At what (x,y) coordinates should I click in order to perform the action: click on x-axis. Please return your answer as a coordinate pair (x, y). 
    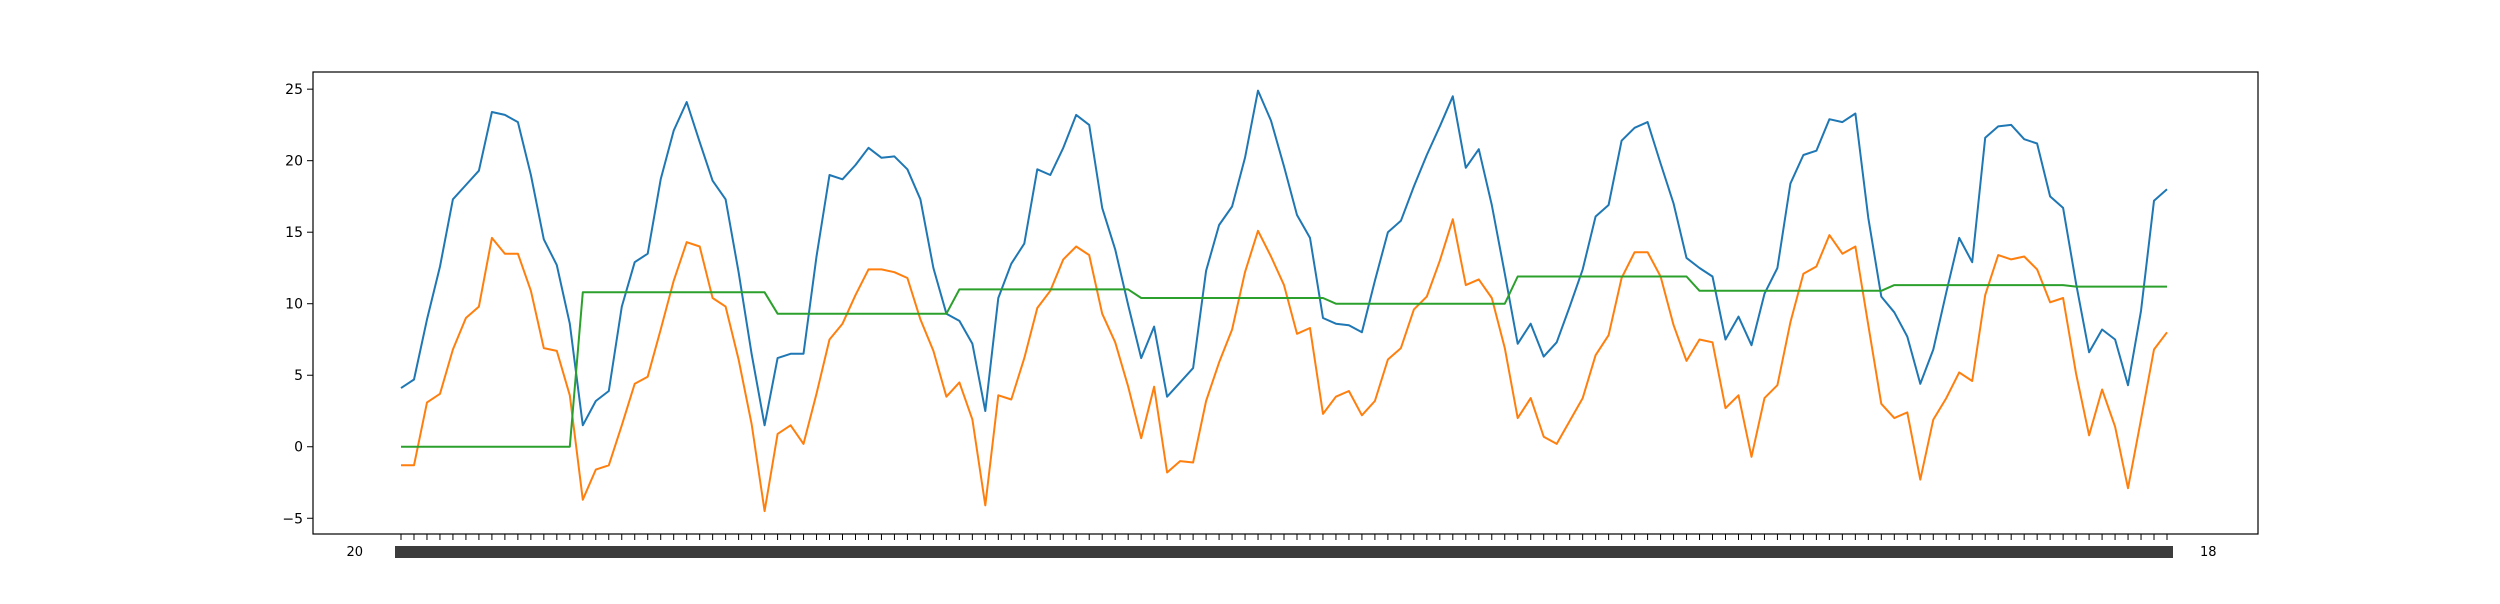
    Looking at the image, I should click on (1284, 546).